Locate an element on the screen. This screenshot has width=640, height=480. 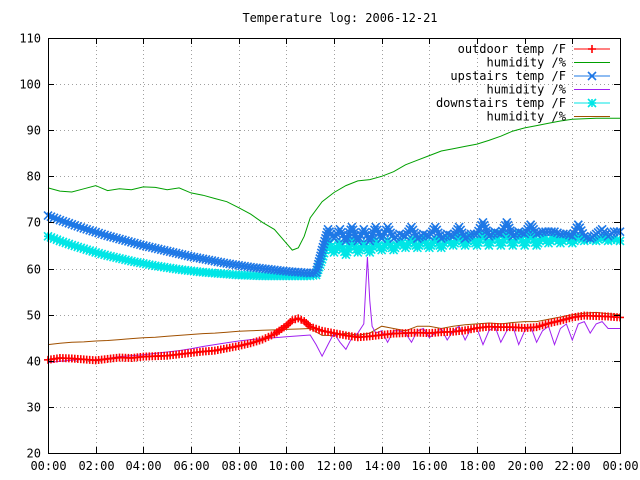
legend-label: downstairs temp /F is located at coordinates (501, 103).